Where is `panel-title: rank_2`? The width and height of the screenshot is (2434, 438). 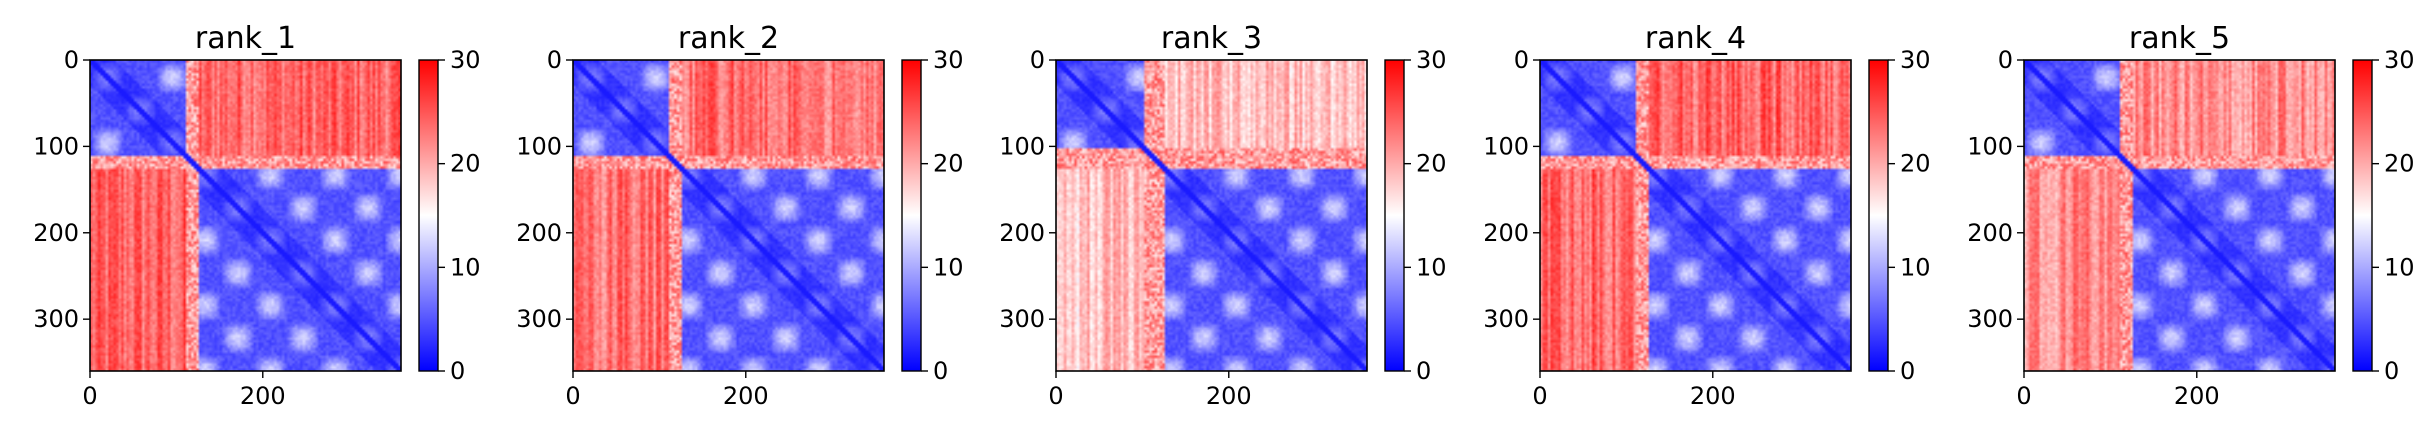 panel-title: rank_2 is located at coordinates (728, 38).